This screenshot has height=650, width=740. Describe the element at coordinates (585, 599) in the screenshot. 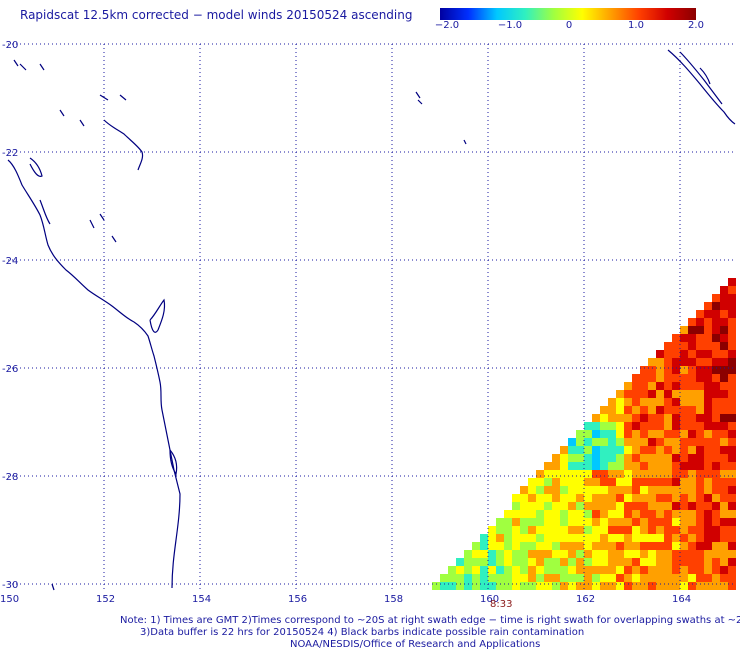

I see `lon-label: 162` at that location.